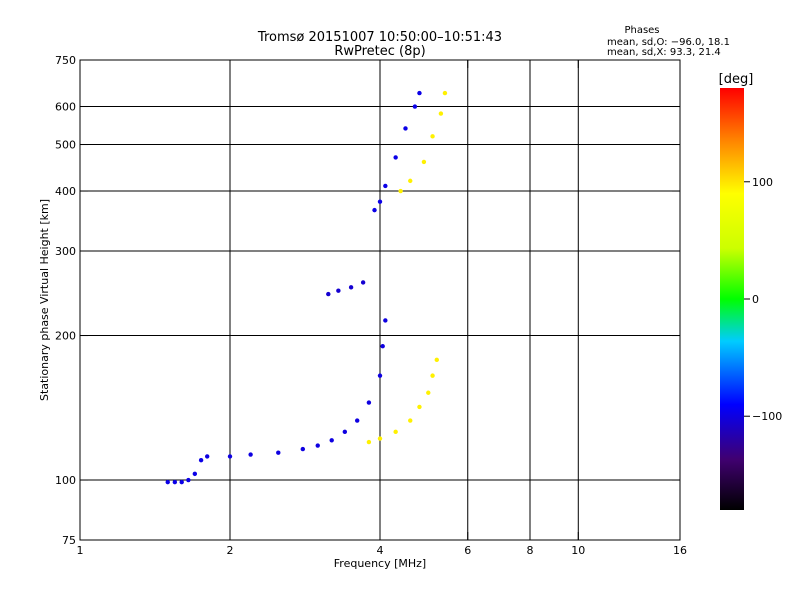 The height and width of the screenshot is (600, 800). What do you see at coordinates (763, 299) in the screenshot?
I see `colorbar-ticks: 100 0 −100` at bounding box center [763, 299].